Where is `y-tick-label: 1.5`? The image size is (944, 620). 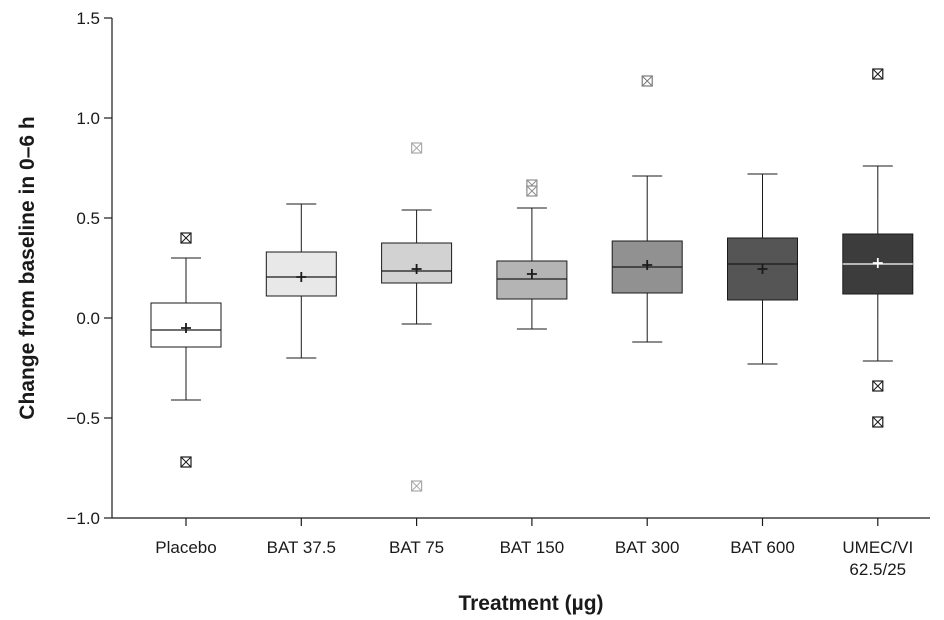 y-tick-label: 1.5 is located at coordinates (88, 18).